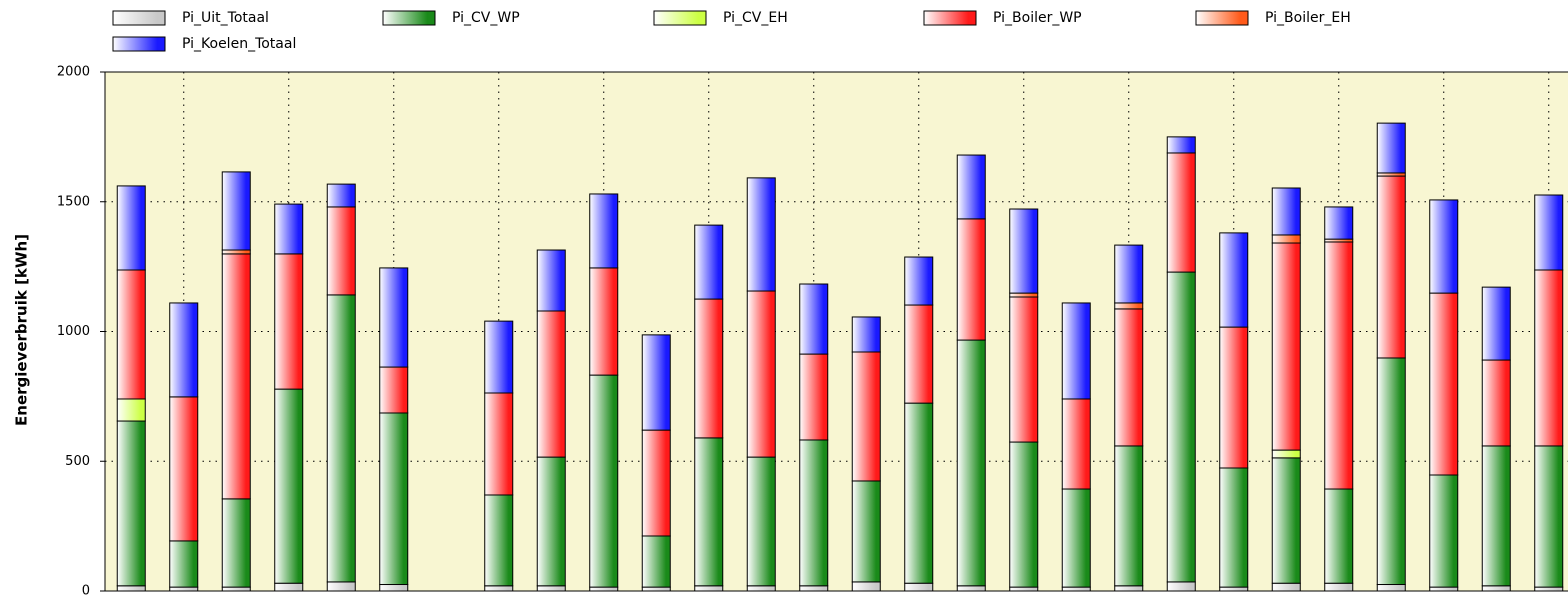 Image resolution: width=1568 pixels, height=599 pixels. I want to click on legend-label: Pi_Boiler_WP, so click(1037, 18).